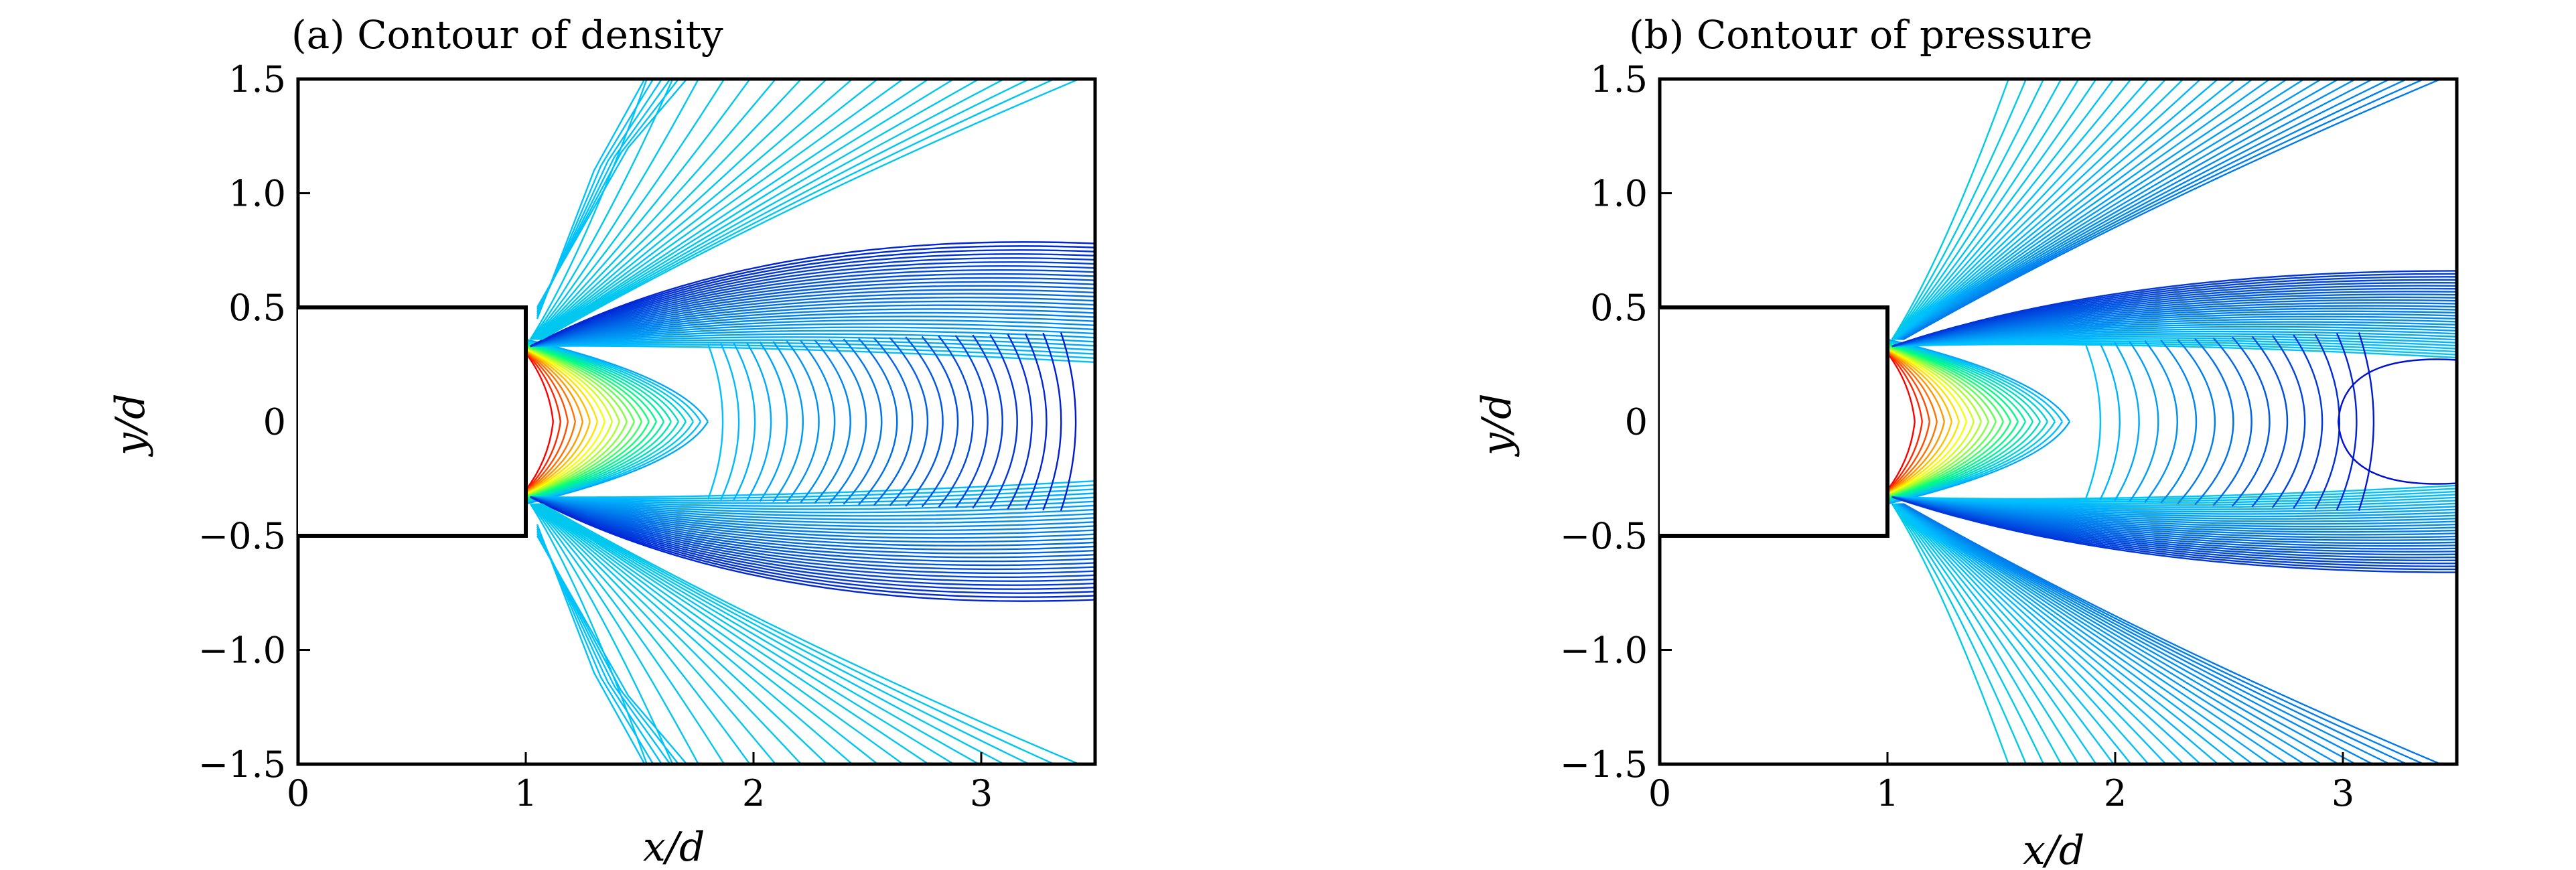 The width and height of the screenshot is (2576, 870). What do you see at coordinates (1774, 421) in the screenshot?
I see `base-body-outline` at bounding box center [1774, 421].